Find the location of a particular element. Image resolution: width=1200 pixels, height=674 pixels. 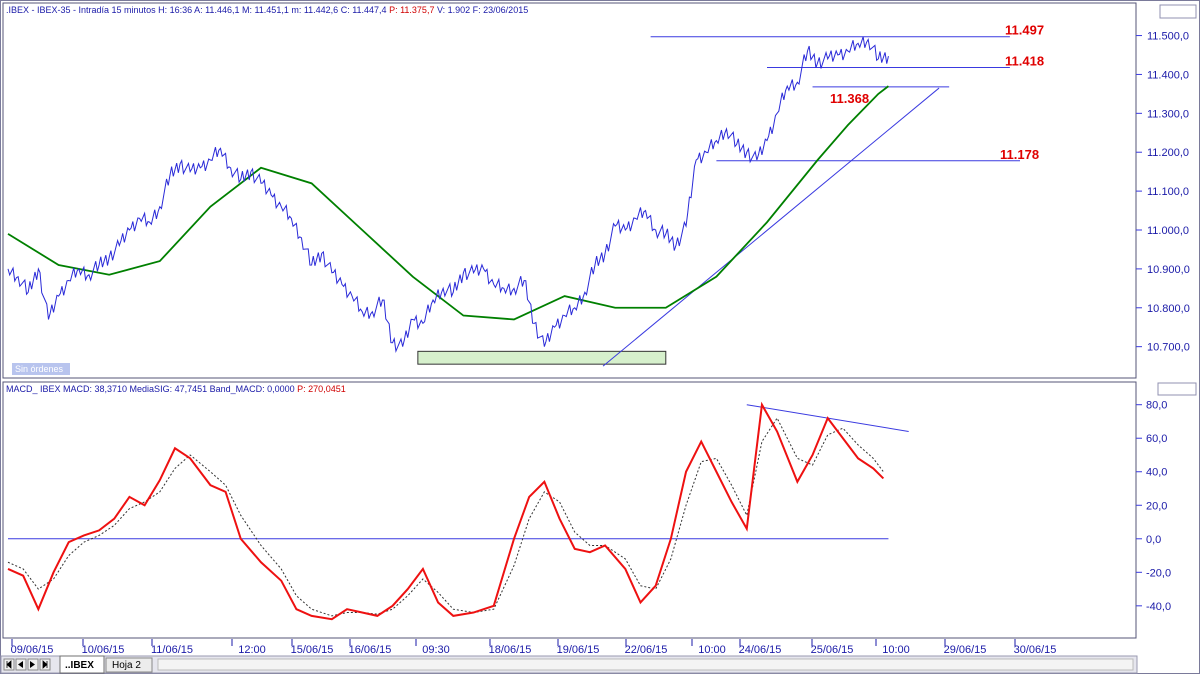

x-tick-label: 10/06/15 is located at coordinates (103, 650).